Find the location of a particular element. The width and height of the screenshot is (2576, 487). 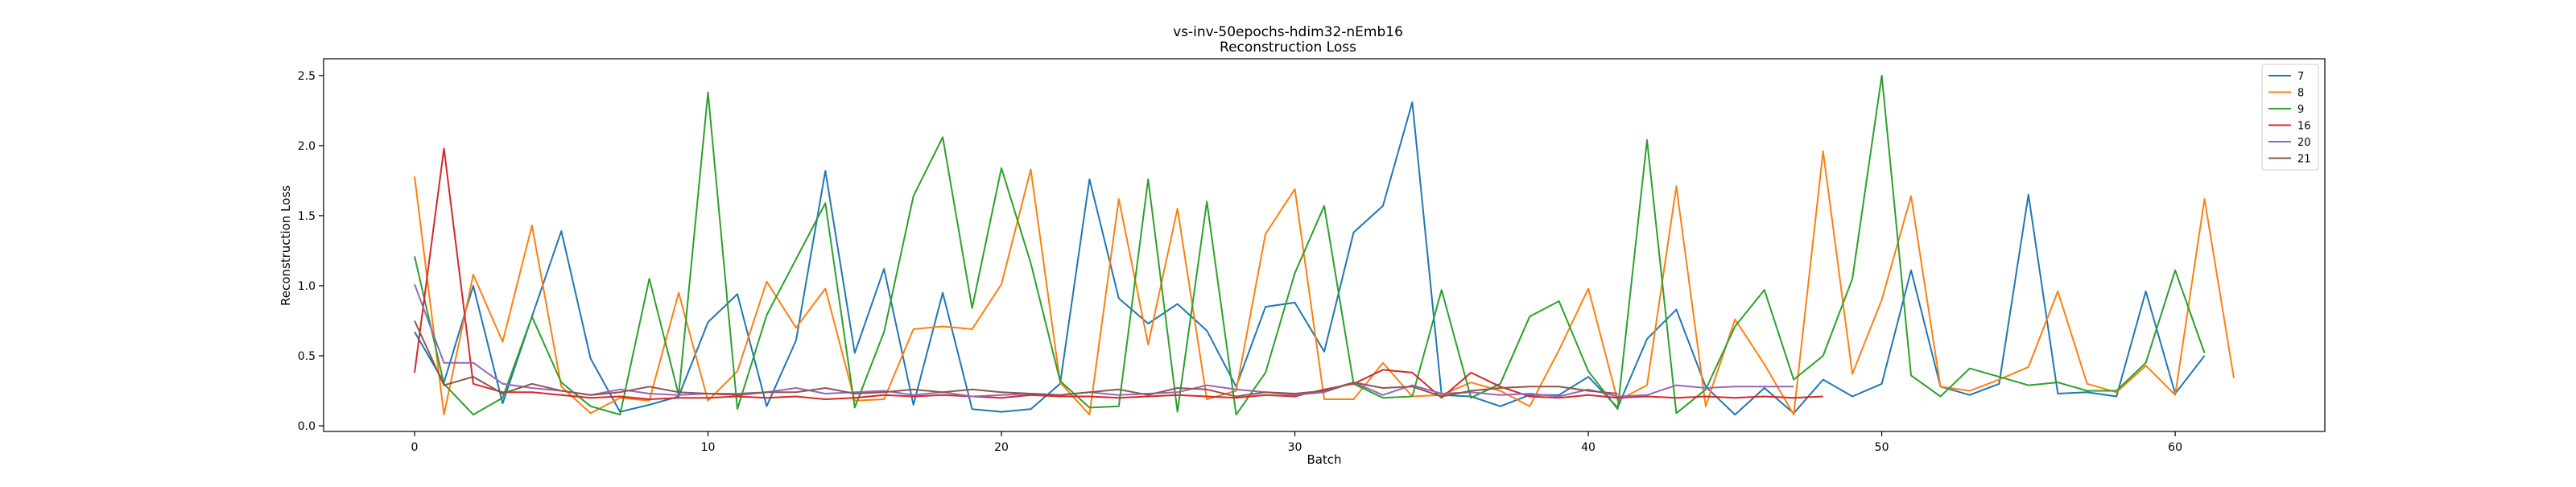

y-tick-label: 0.0 is located at coordinates (307, 426).